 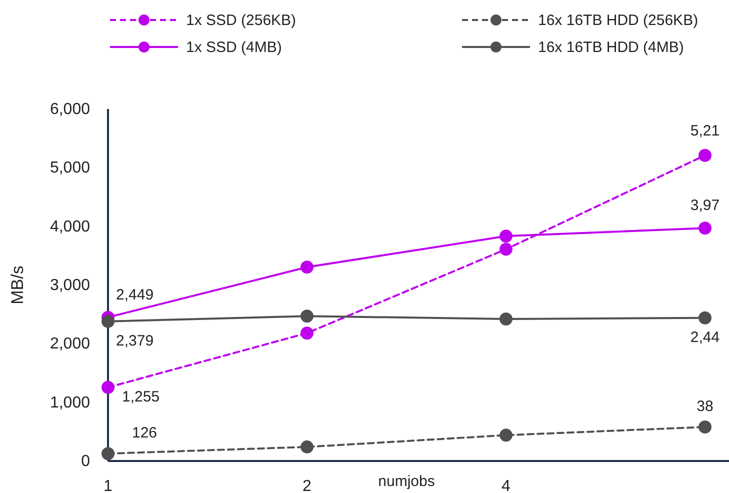 What do you see at coordinates (17, 285) in the screenshot?
I see `y-axis-title: MB/s` at bounding box center [17, 285].